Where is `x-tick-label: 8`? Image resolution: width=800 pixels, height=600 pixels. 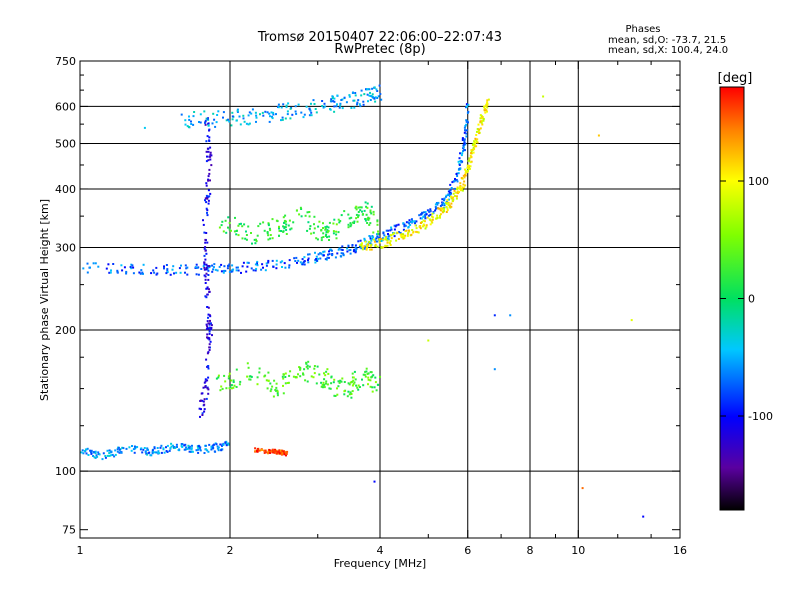
x-tick-label: 8 is located at coordinates (530, 550).